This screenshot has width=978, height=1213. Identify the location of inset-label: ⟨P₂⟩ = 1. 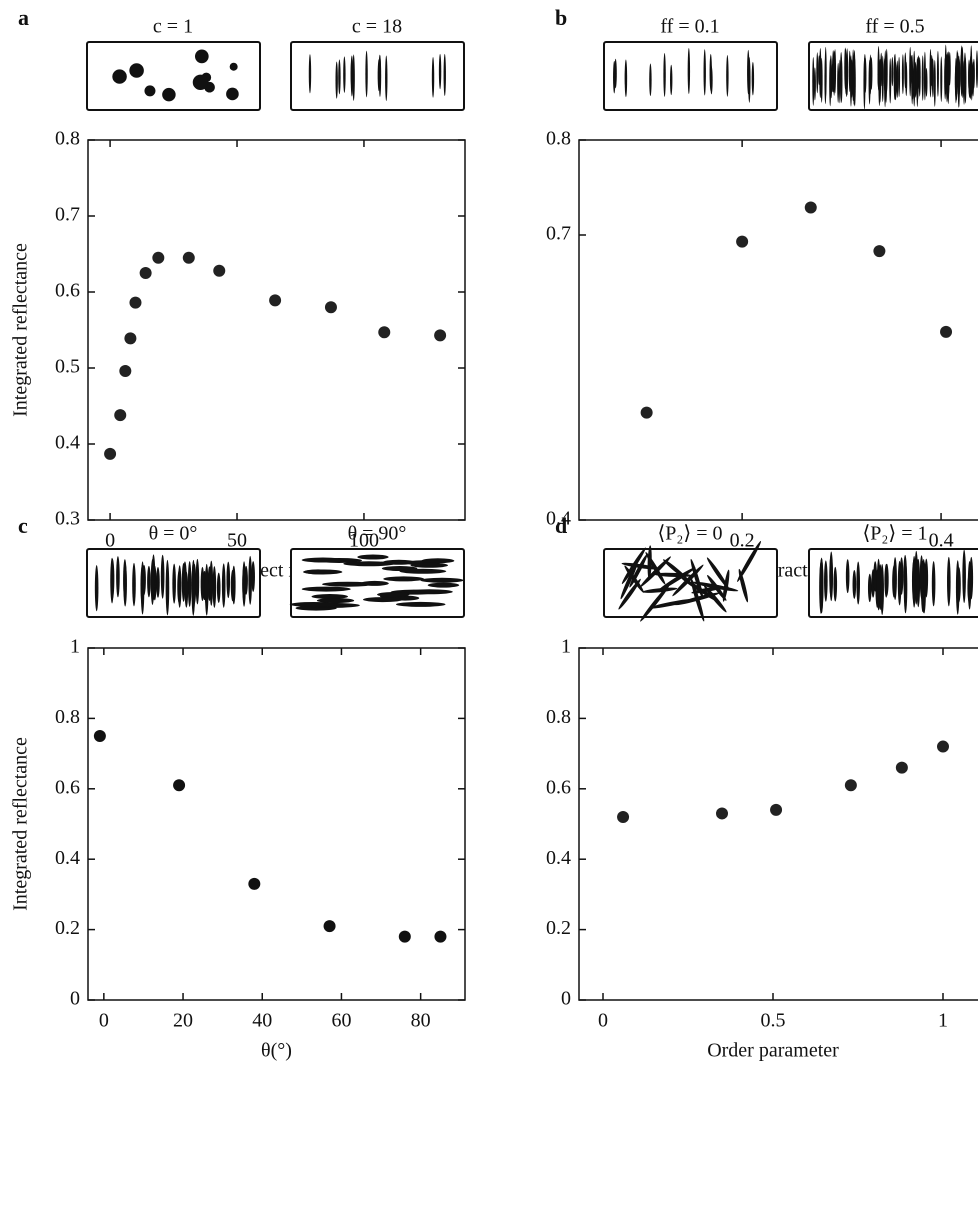
(895, 534).